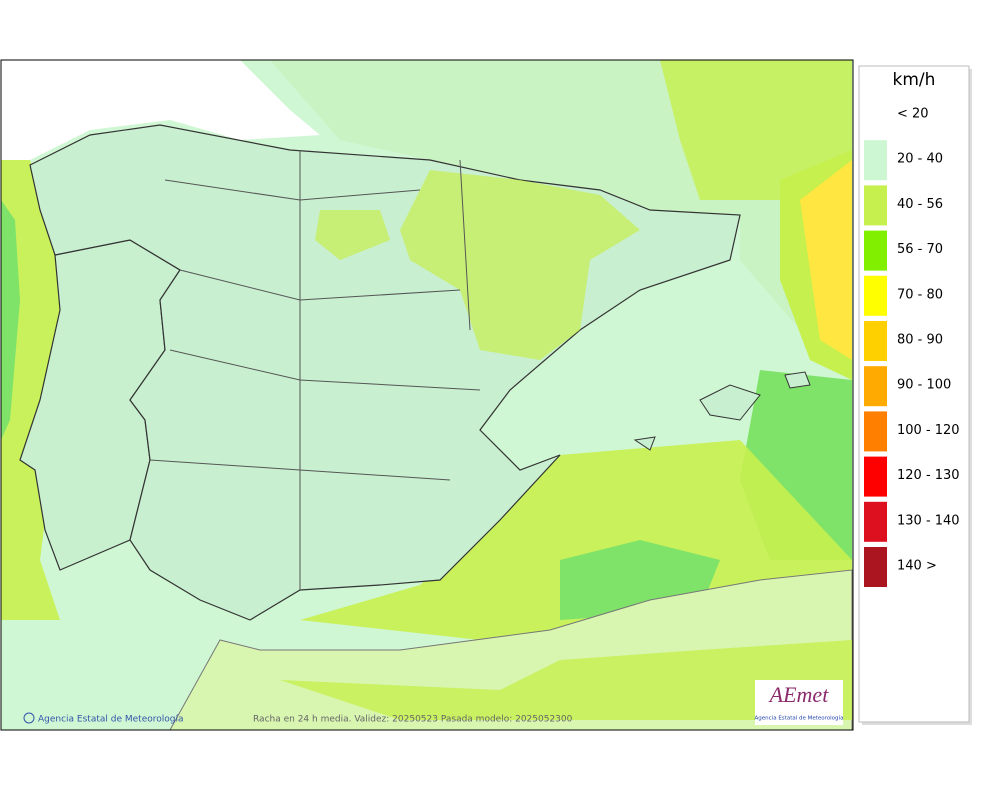  What do you see at coordinates (920, 159) in the screenshot?
I see `legend-label: 20 - 40` at bounding box center [920, 159].